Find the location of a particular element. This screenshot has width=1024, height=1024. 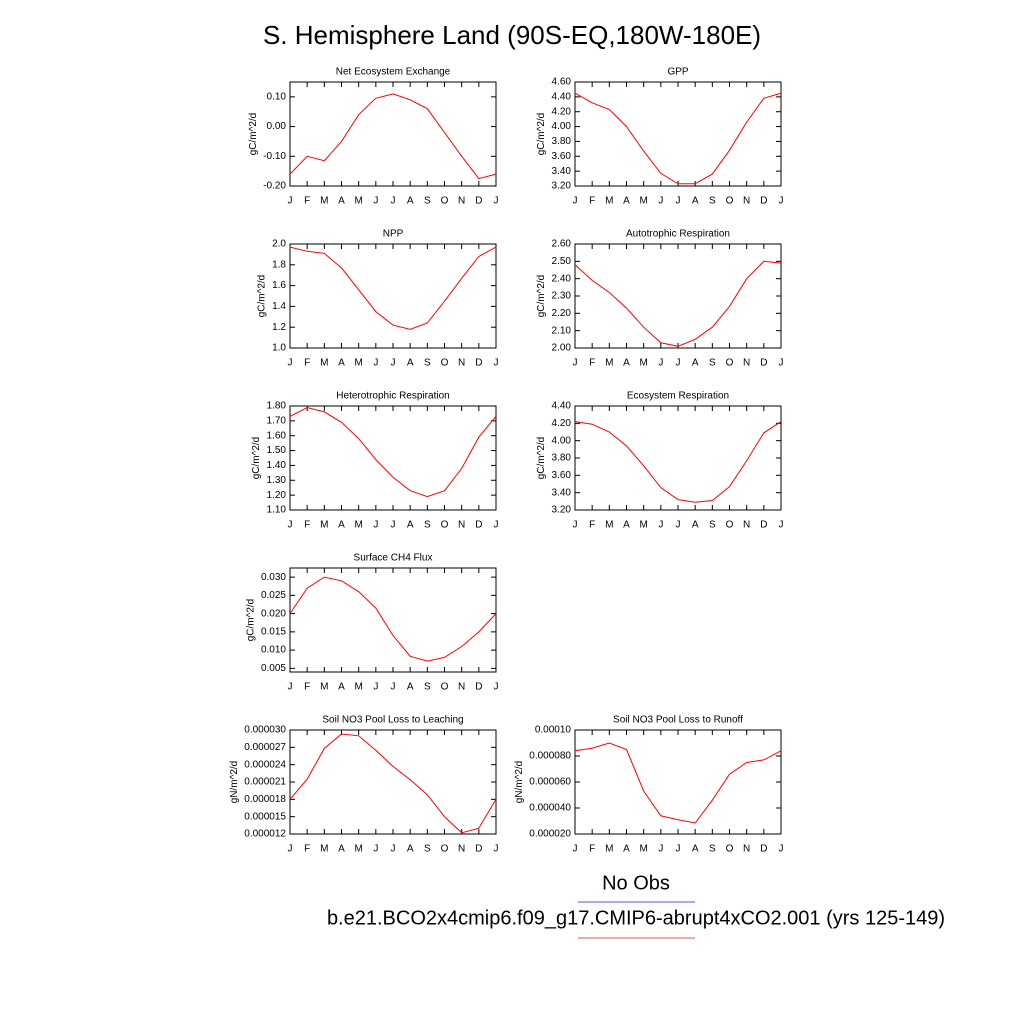

y-tick-label: 4.40 is located at coordinates (562, 96).